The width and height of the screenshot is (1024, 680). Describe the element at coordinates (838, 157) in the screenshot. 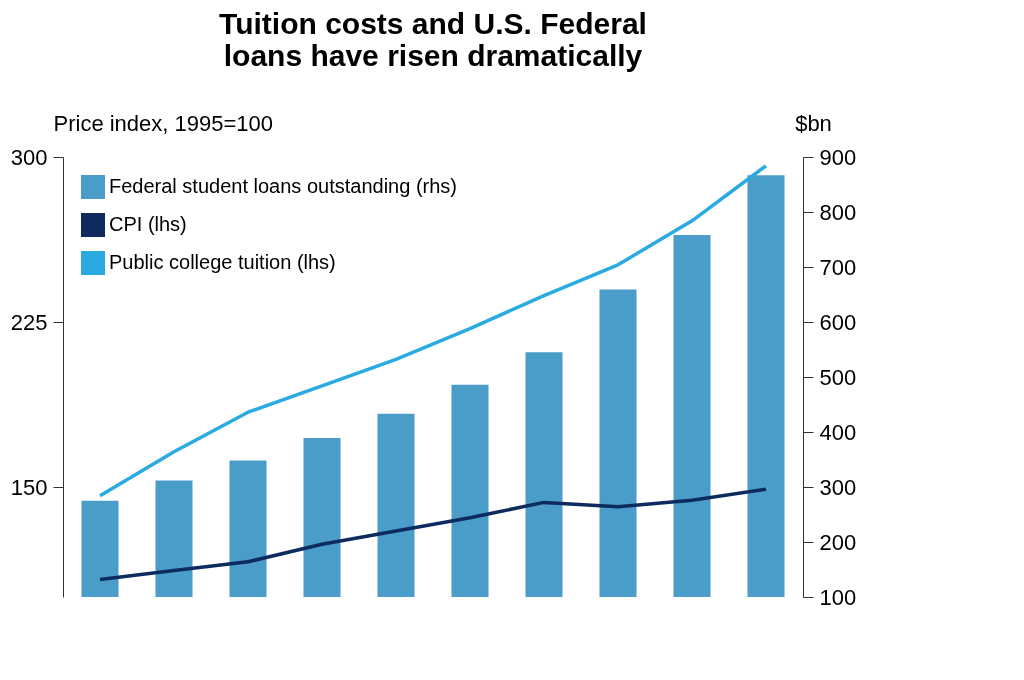

I see `y2-tick-label: 900` at that location.